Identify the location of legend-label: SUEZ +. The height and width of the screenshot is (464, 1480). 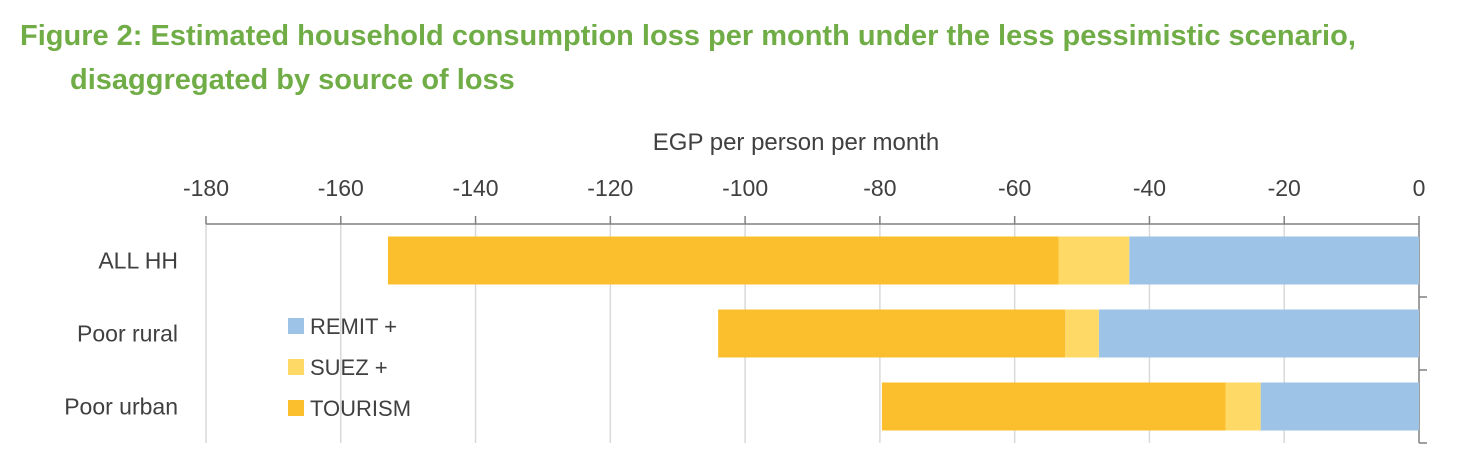
(349, 367).